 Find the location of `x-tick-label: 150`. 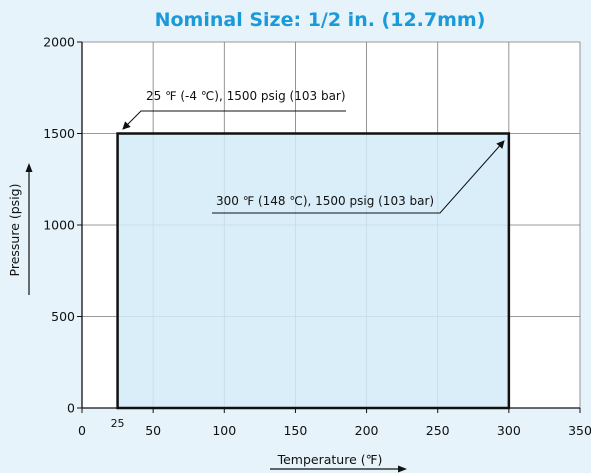

x-tick-label: 150 is located at coordinates (295, 430).